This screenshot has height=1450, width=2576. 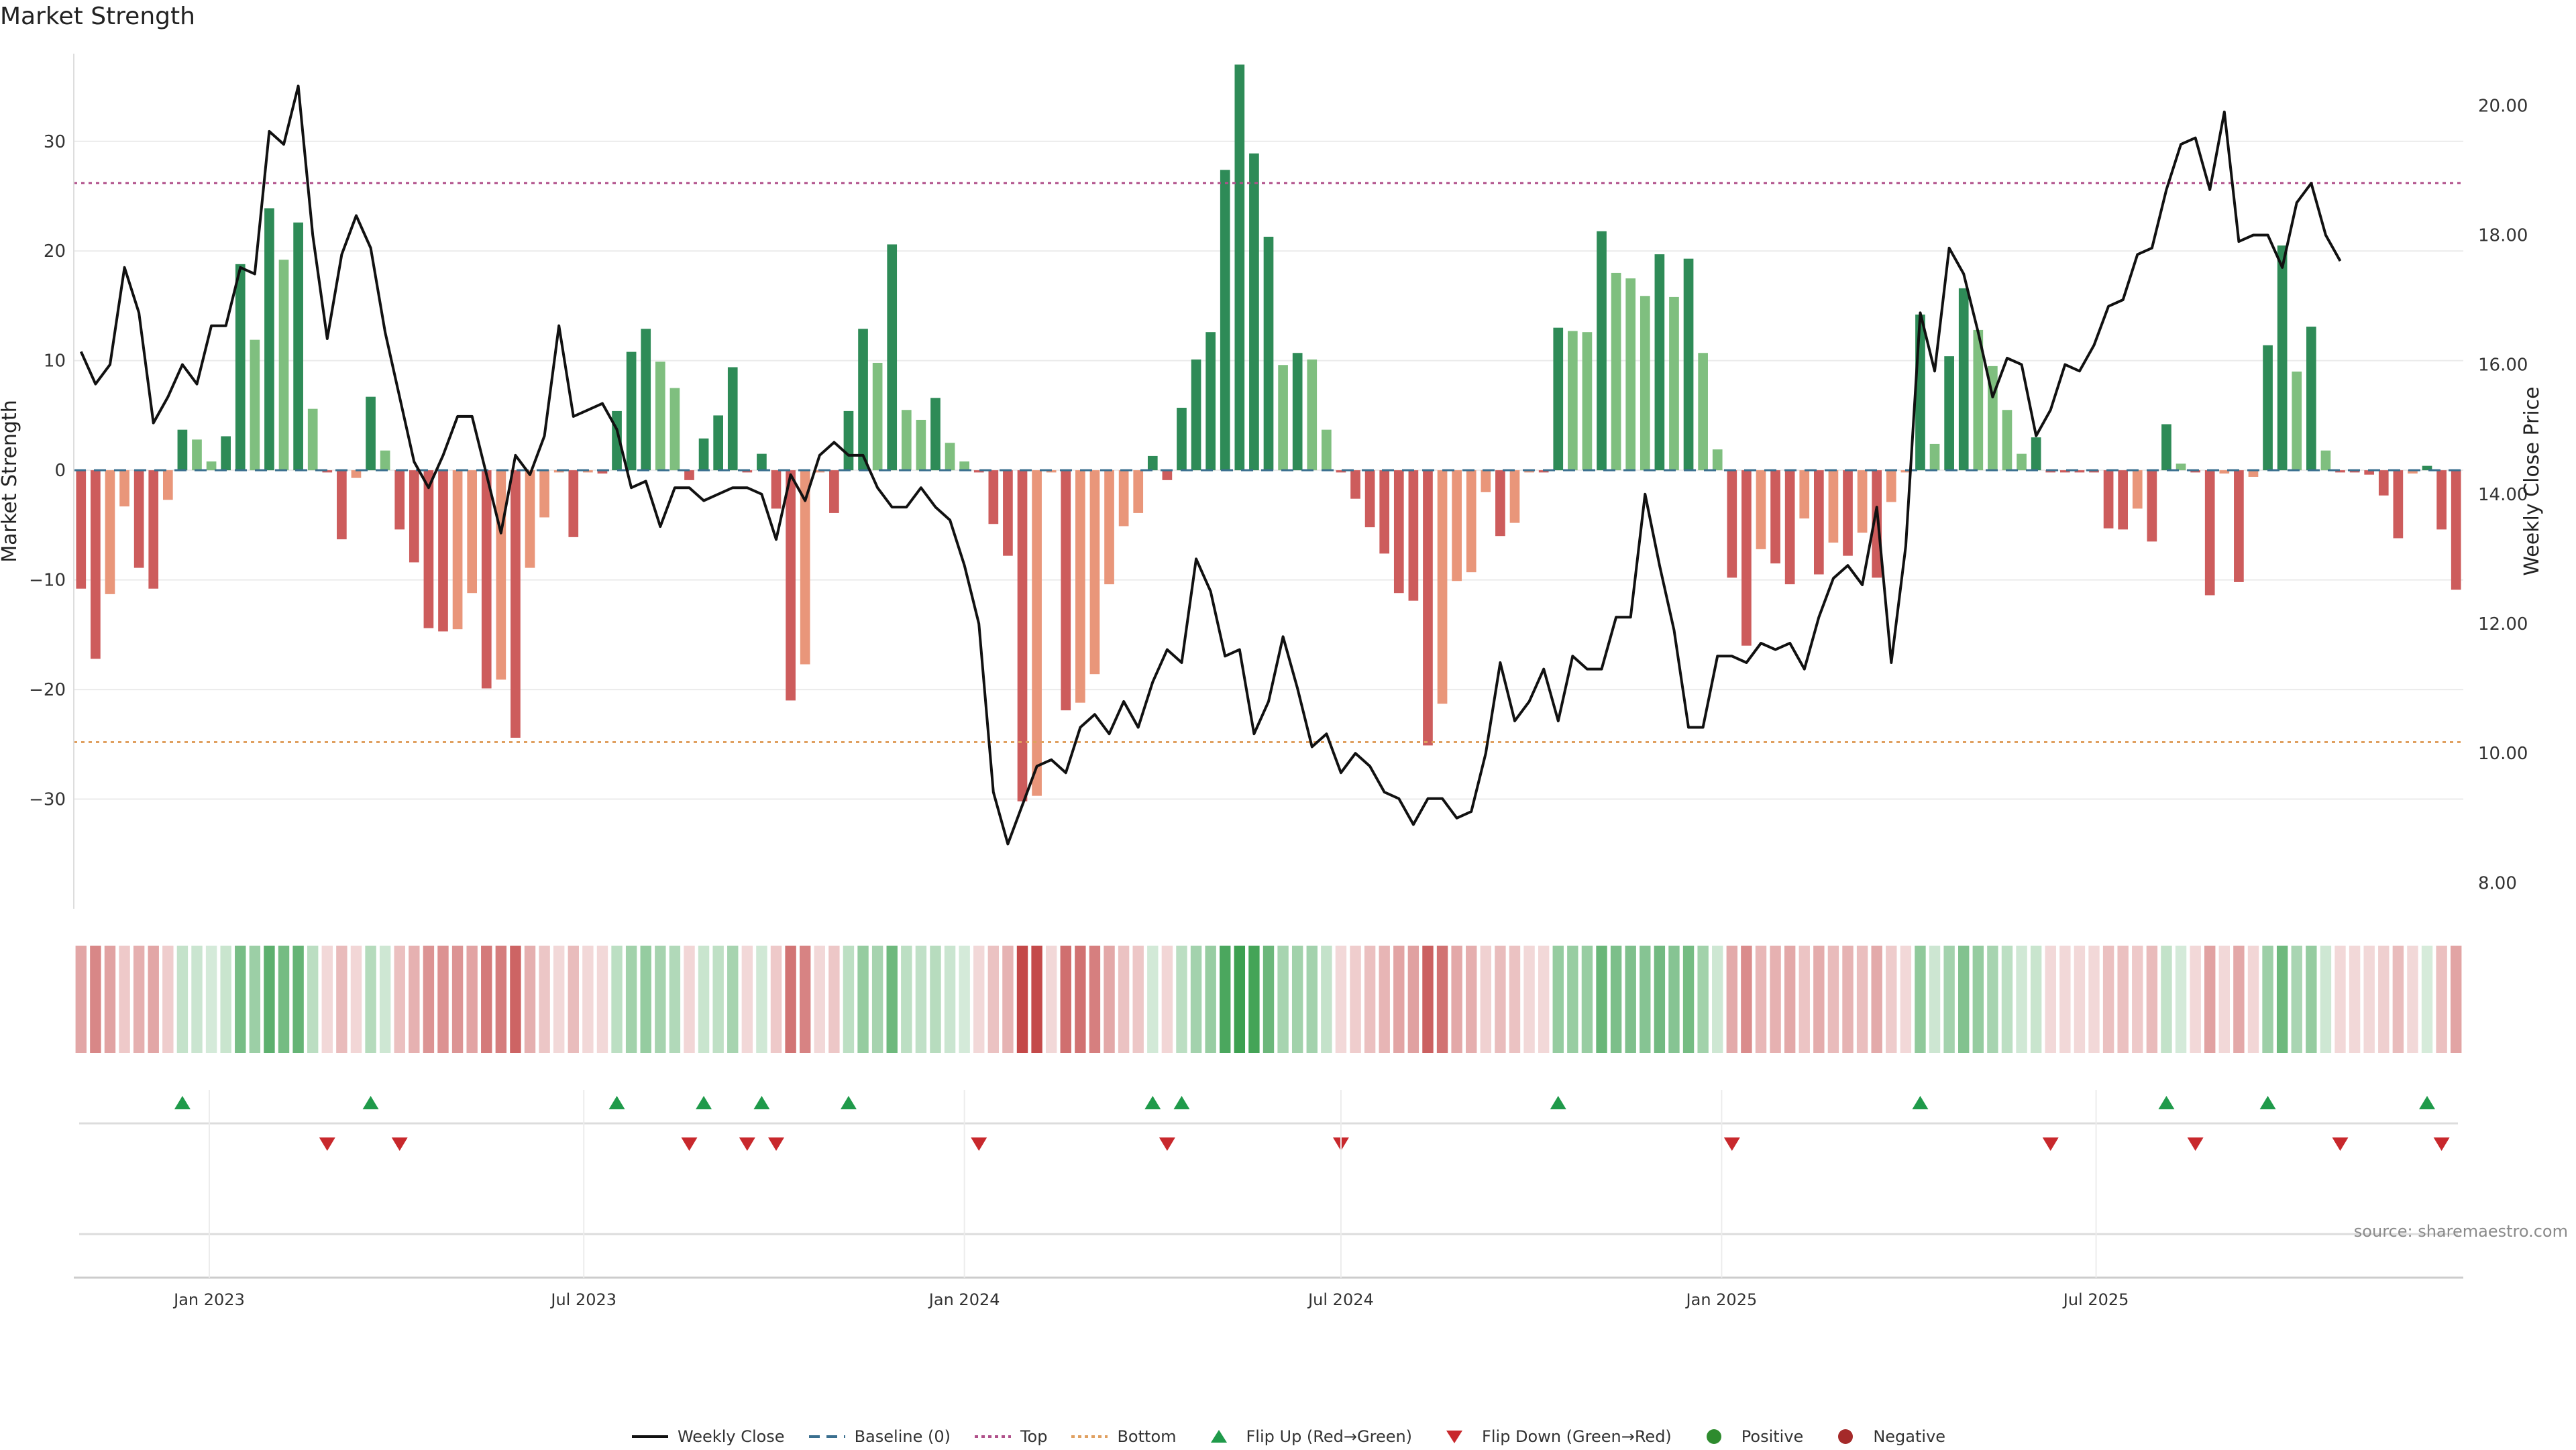 I want to click on x-tick-label: Jan 2024, so click(x=964, y=1299).